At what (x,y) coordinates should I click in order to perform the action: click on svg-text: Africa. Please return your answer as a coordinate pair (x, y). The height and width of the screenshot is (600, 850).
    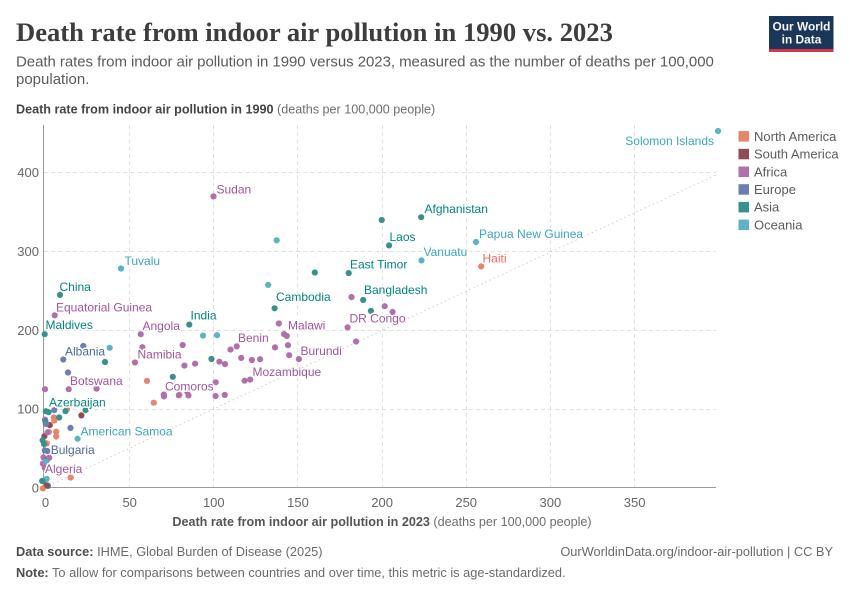
    Looking at the image, I should click on (771, 171).